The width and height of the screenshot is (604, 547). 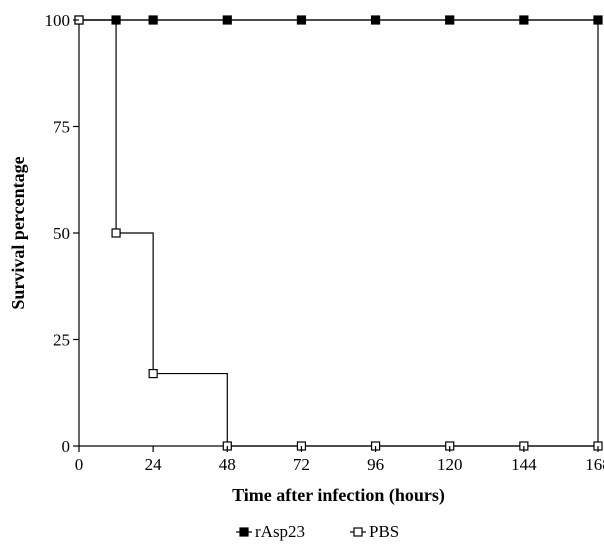 I want to click on legend-entry-pbs: PBS, so click(x=374, y=531).